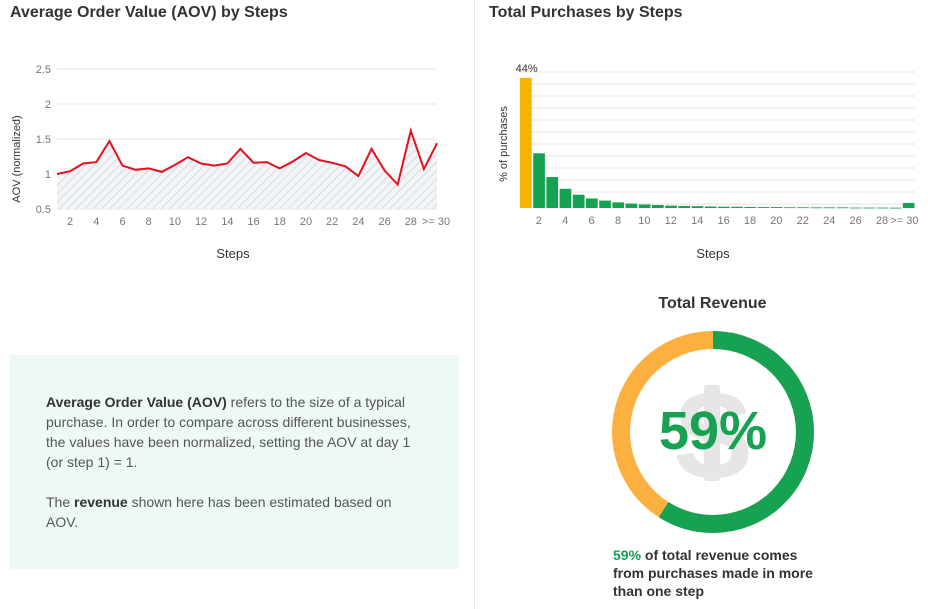 This screenshot has width=928, height=609. What do you see at coordinates (253, 222) in the screenshot?
I see `aov-x-tick-label: 16` at bounding box center [253, 222].